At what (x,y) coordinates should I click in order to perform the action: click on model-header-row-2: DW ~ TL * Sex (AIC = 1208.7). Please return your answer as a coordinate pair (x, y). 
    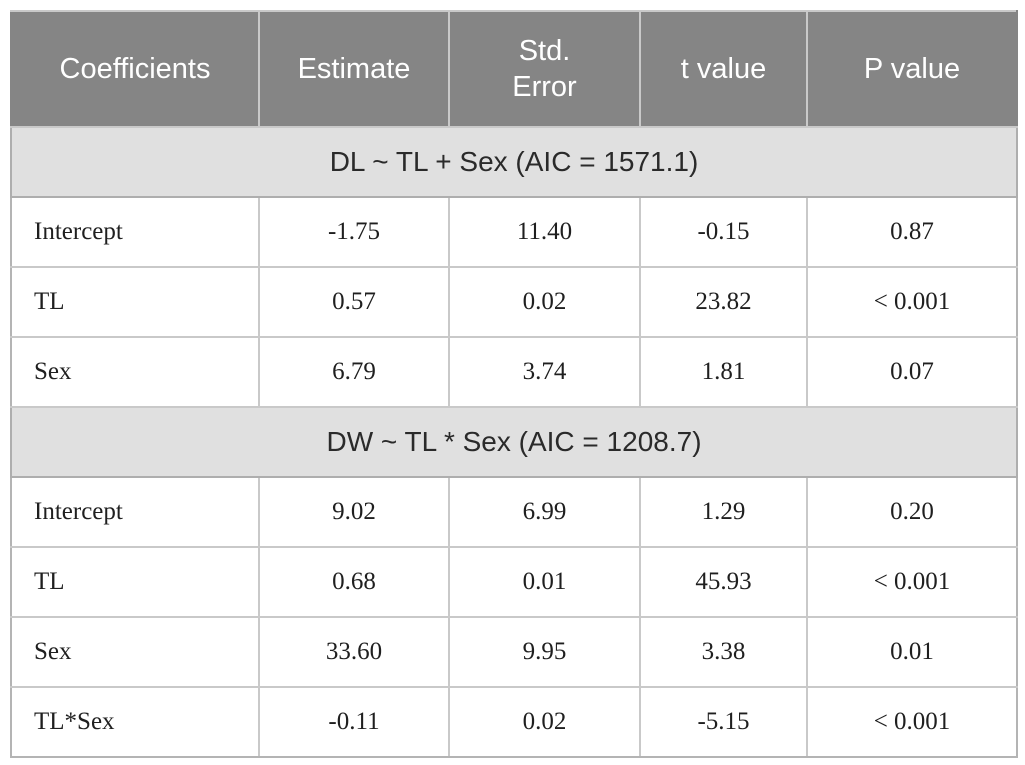
    Looking at the image, I should click on (514, 442).